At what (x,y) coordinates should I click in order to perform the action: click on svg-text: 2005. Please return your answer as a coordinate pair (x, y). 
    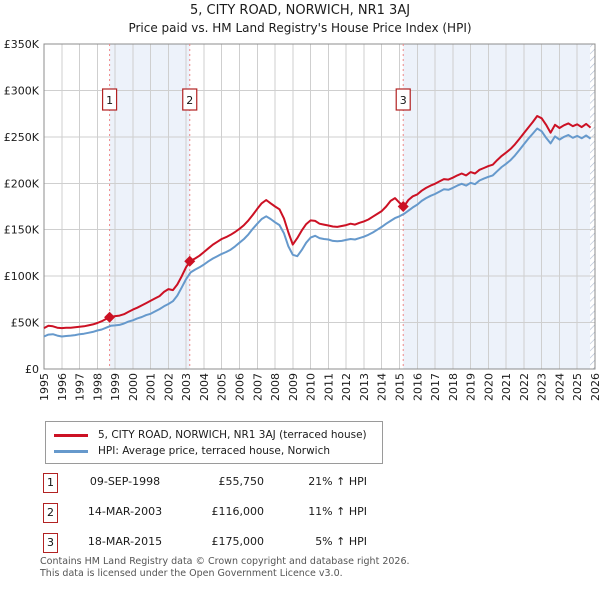
    Looking at the image, I should click on (222, 387).